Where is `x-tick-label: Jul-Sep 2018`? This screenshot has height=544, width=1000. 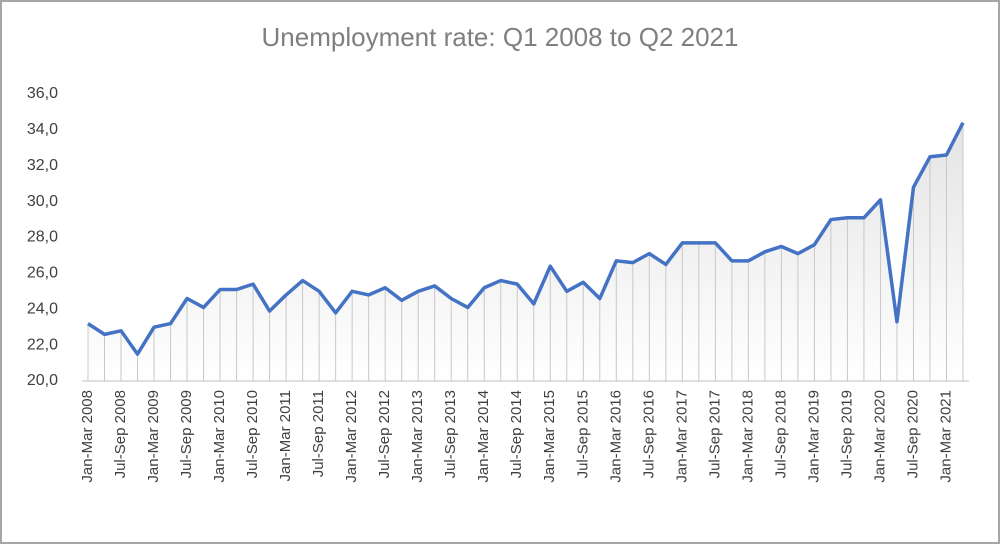
x-tick-label: Jul-Sep 2018 is located at coordinates (780, 434).